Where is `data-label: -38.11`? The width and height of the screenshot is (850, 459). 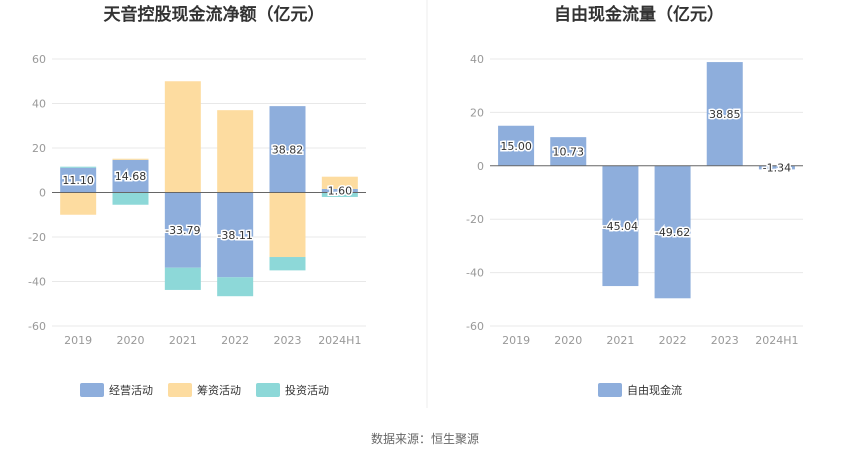 data-label: -38.11 is located at coordinates (234, 235).